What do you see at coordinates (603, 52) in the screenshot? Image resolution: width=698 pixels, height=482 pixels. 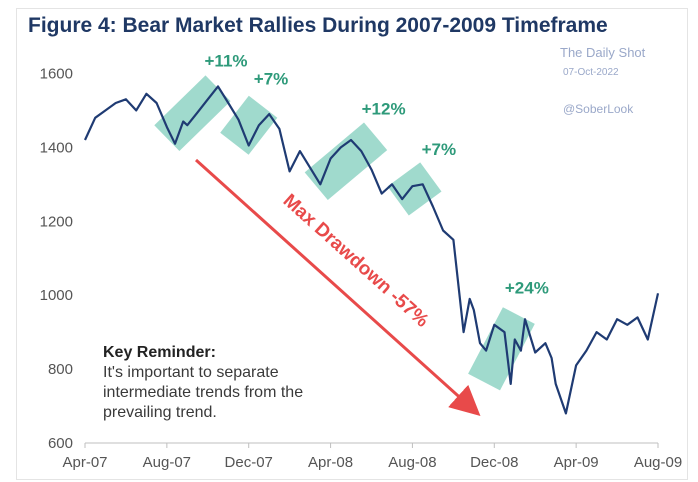 I see `source-label: The Daily Shot` at bounding box center [603, 52].